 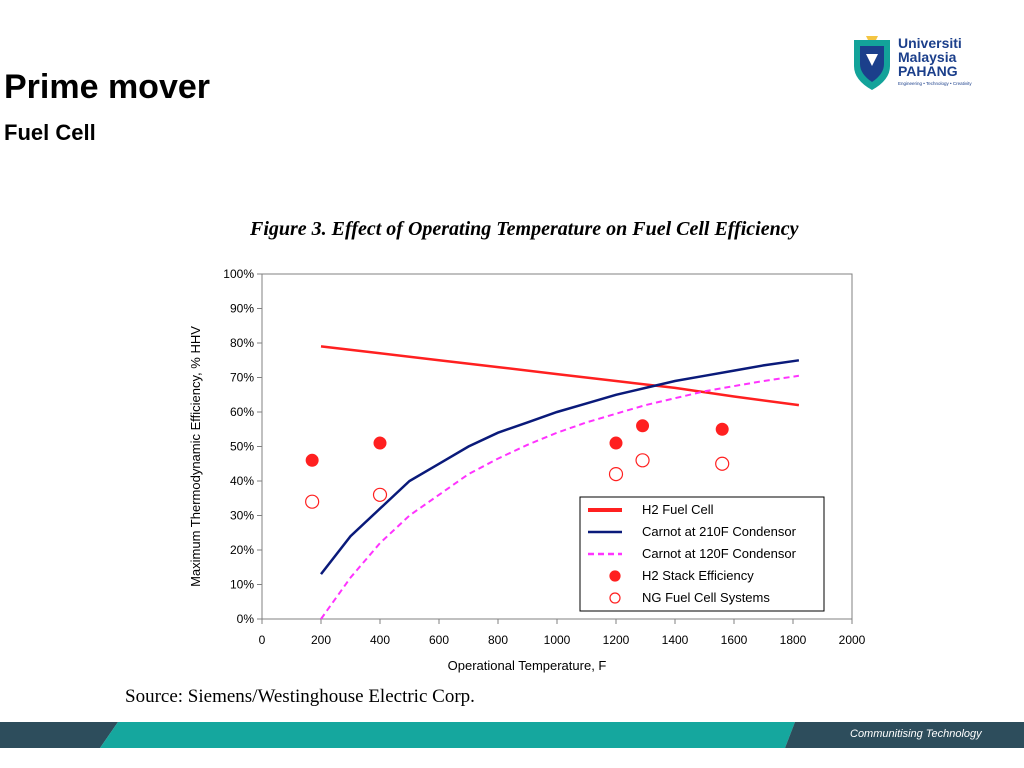 I want to click on legend-label-h2-stack-efficiency: H2 Stack Efficiency, so click(x=698, y=575).